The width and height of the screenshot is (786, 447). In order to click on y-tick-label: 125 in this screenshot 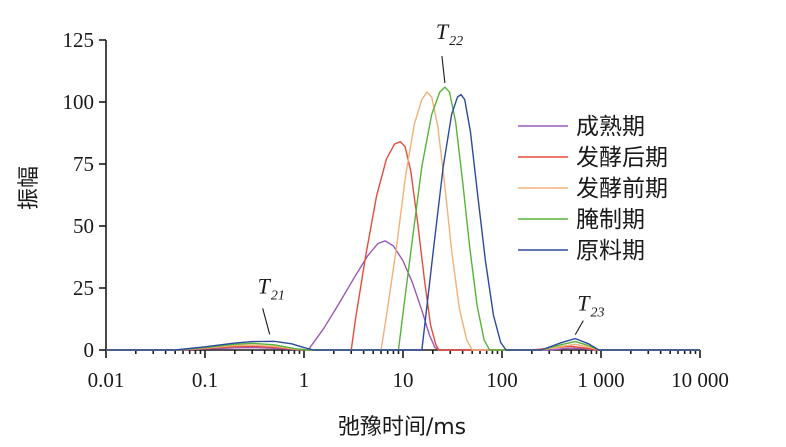, I will do `click(79, 40)`.